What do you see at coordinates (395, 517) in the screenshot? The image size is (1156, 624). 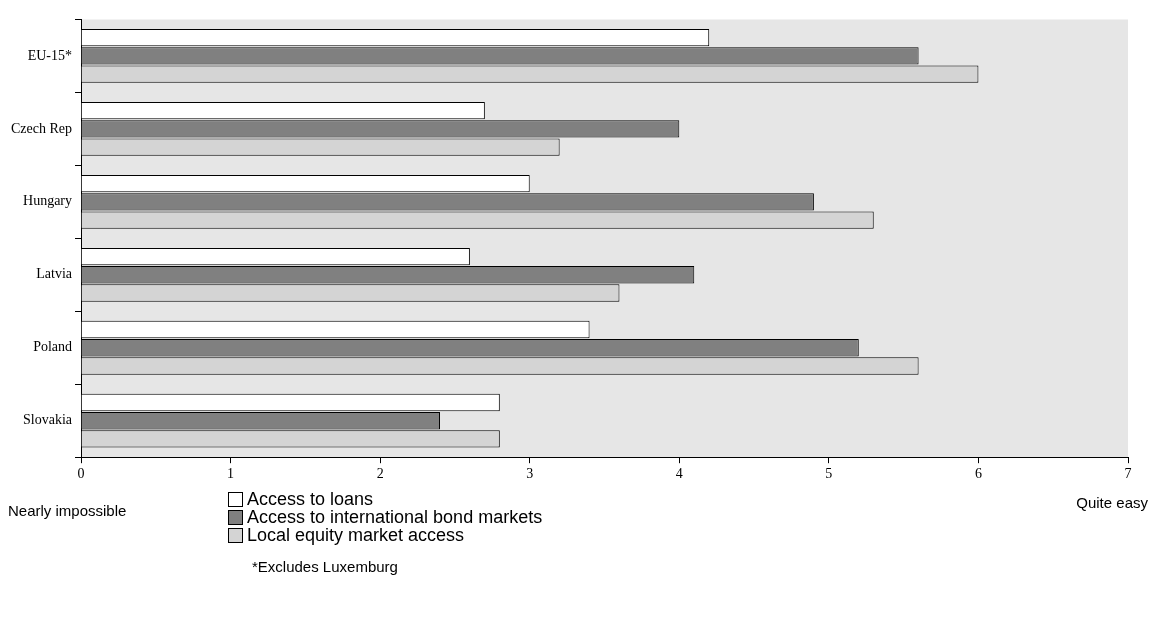 I see `legend-label: Access to international bond markets` at bounding box center [395, 517].